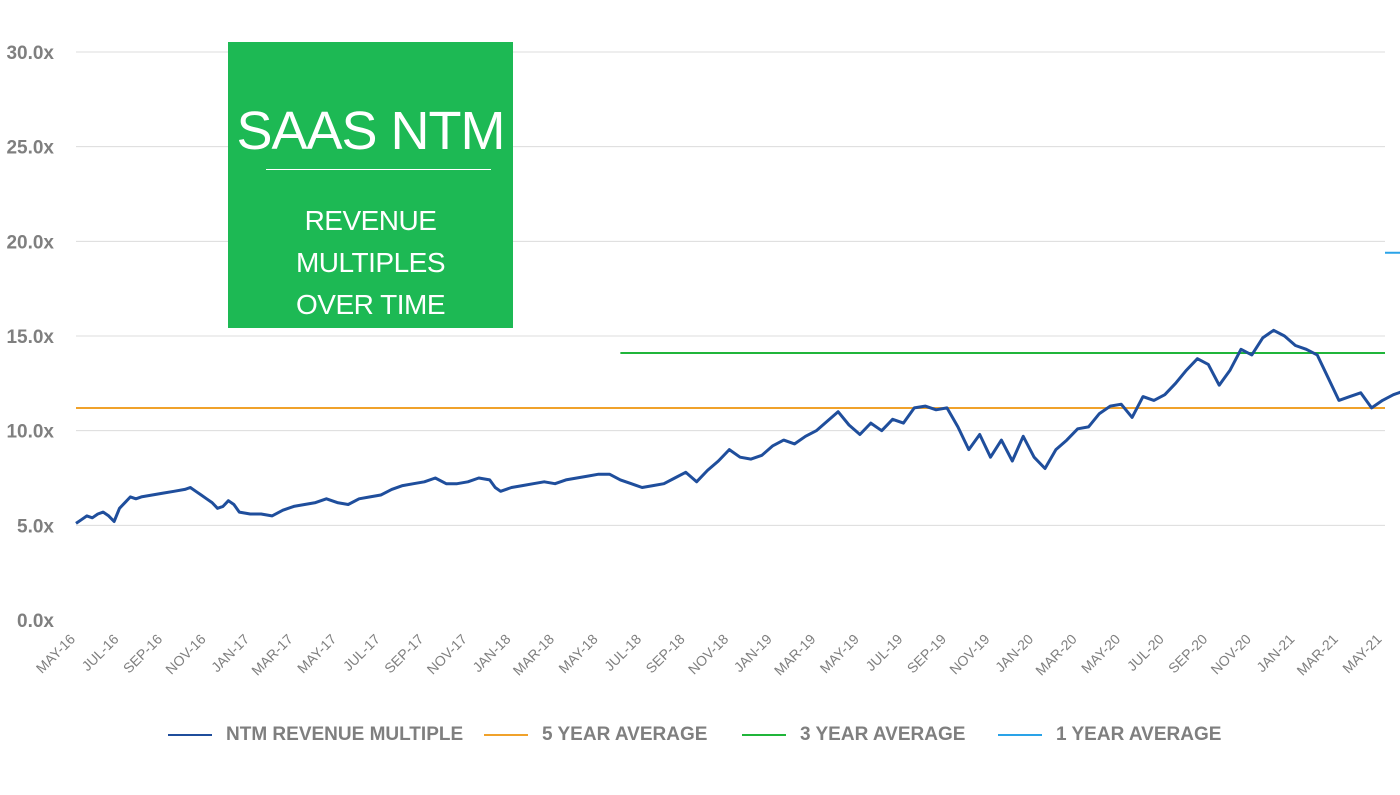 The height and width of the screenshot is (795, 1400). What do you see at coordinates (30, 242) in the screenshot?
I see `y-tick-label: 20.0x` at bounding box center [30, 242].